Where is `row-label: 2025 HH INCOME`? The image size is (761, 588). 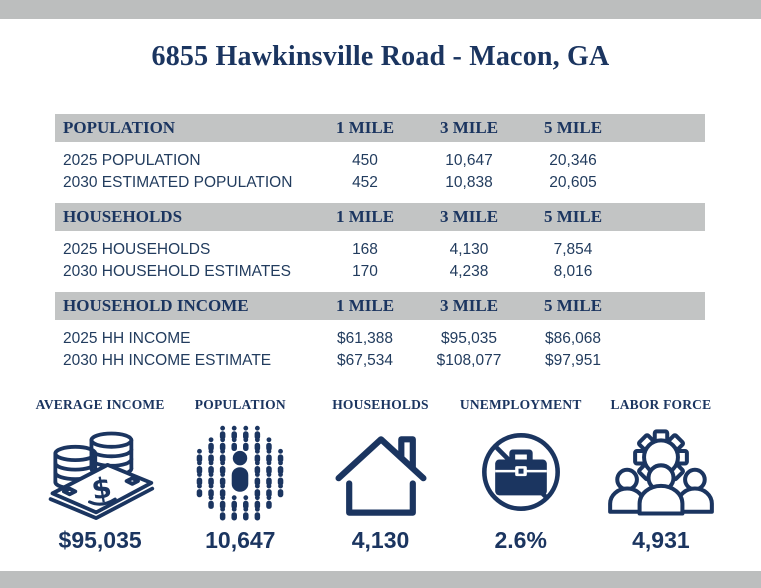
row-label: 2025 HH INCOME is located at coordinates (127, 338).